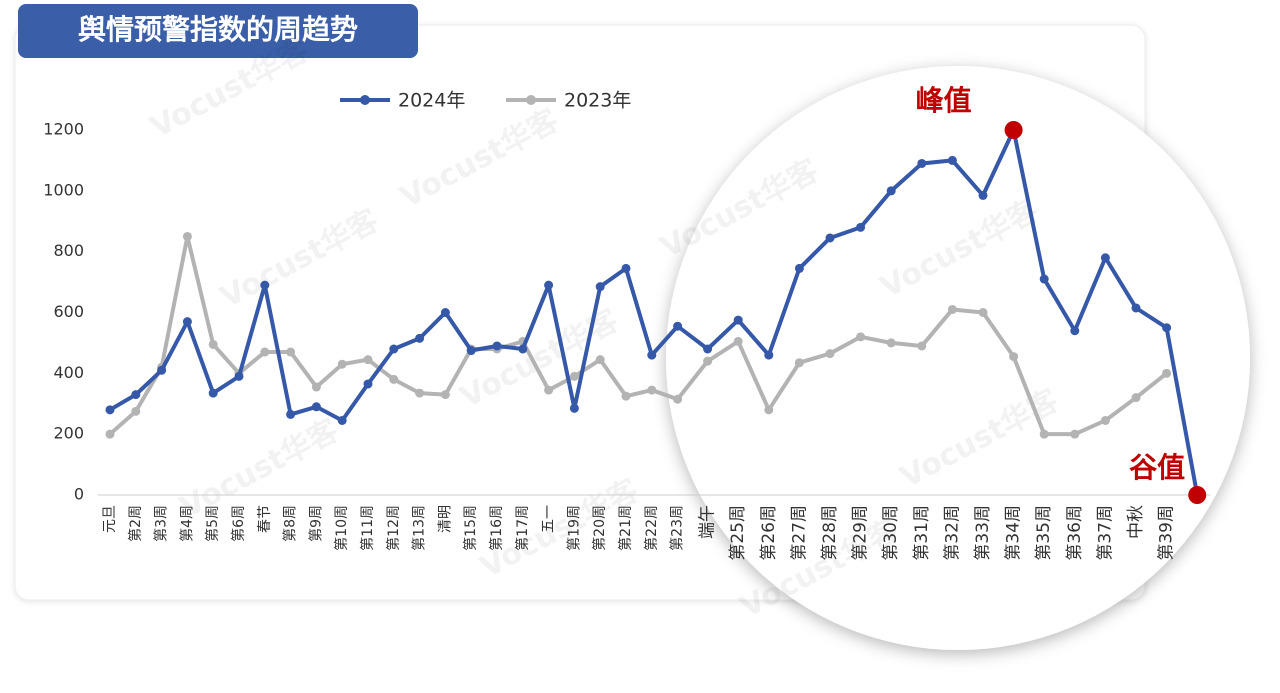 The image size is (1280, 693). I want to click on x-tick-label: 第37周, so click(1105, 533).